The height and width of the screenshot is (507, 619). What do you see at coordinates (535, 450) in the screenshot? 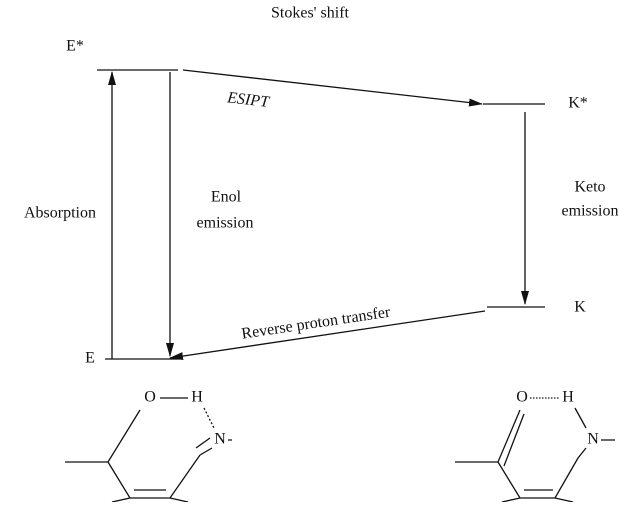
I see `keto-molecule` at bounding box center [535, 450].